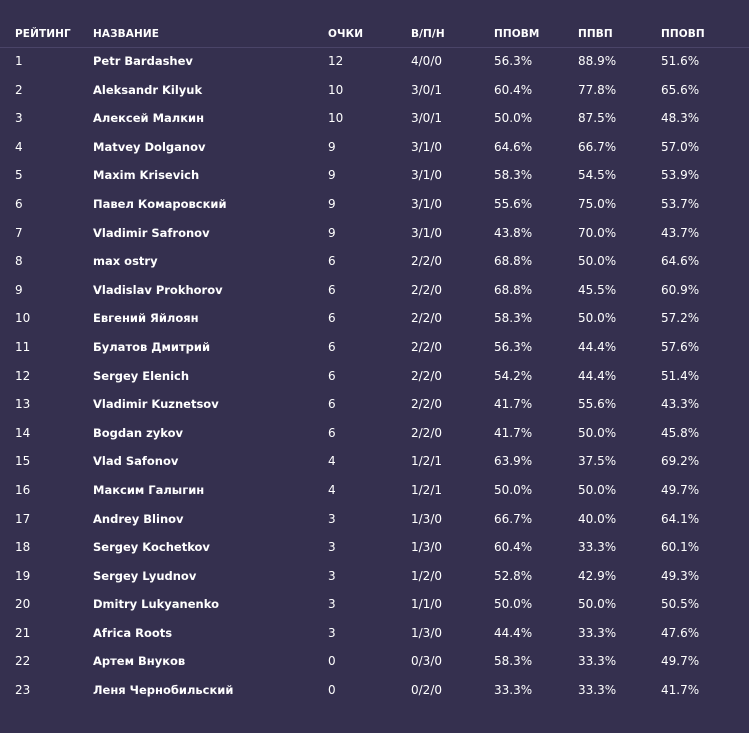 The height and width of the screenshot is (733, 749). I want to click on cell-name: Павел Комаровский, so click(160, 203).